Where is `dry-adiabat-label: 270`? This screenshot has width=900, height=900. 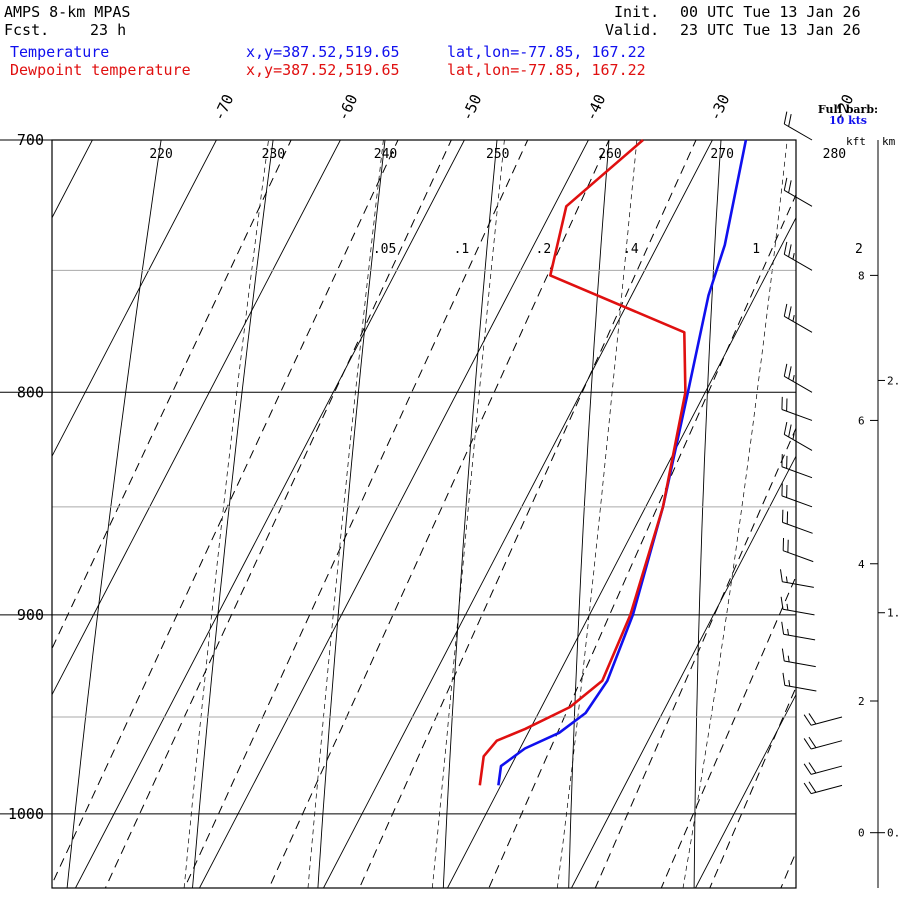
dry-adiabat-label: 270 is located at coordinates (721, 154).